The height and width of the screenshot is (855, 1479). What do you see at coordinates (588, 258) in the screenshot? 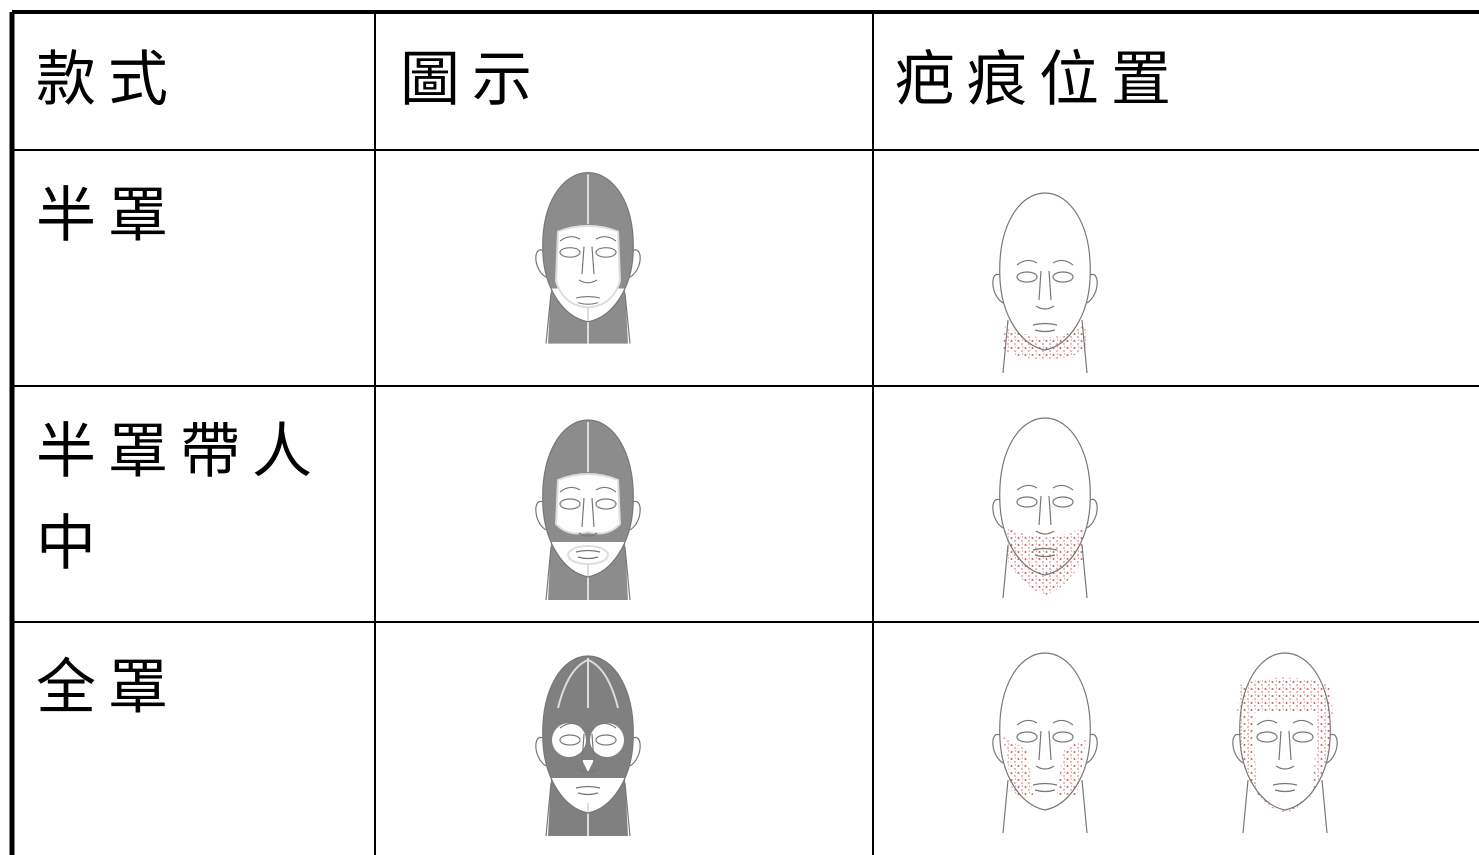
I see `mask-half-icon` at bounding box center [588, 258].